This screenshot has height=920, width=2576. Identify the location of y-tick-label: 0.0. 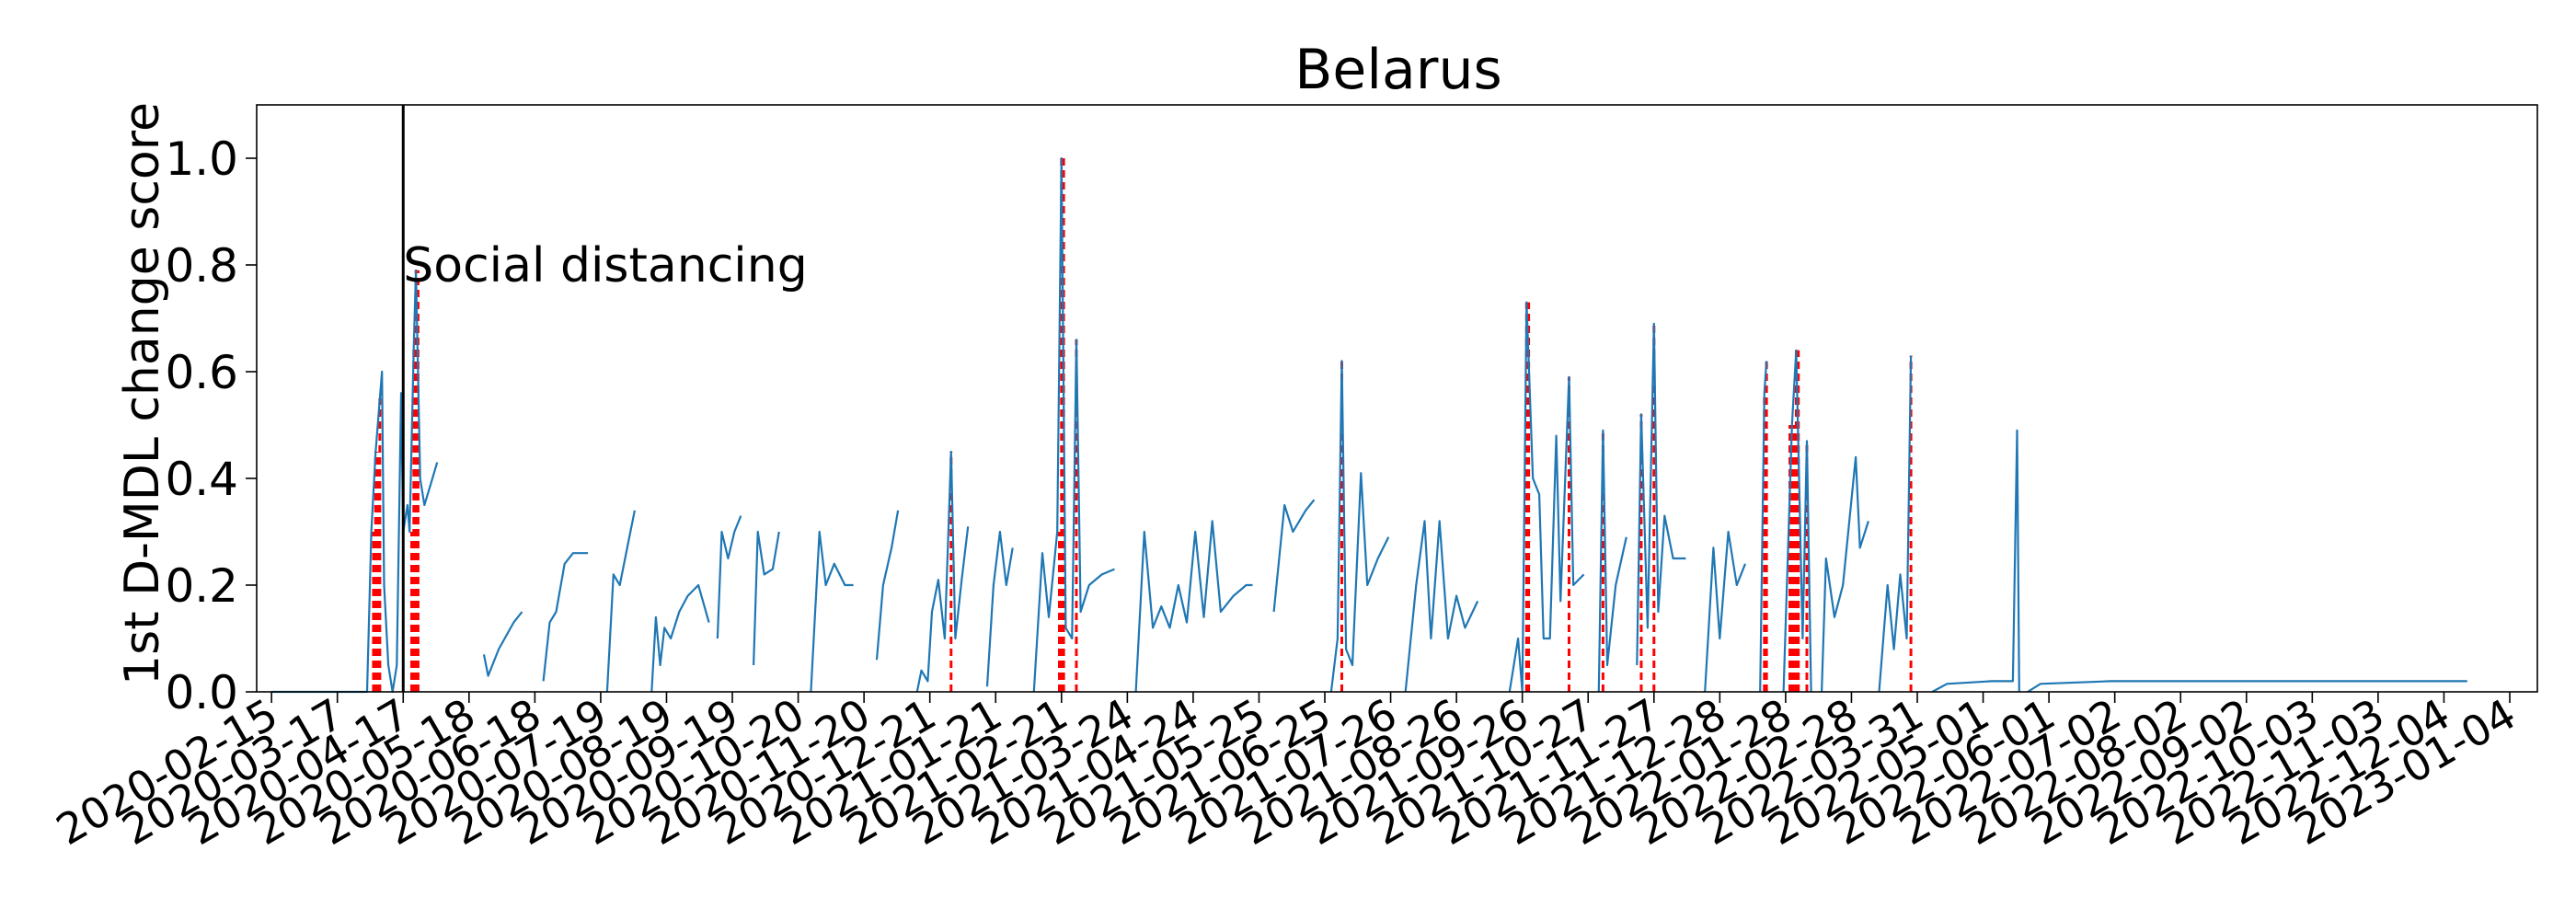
(201, 692).